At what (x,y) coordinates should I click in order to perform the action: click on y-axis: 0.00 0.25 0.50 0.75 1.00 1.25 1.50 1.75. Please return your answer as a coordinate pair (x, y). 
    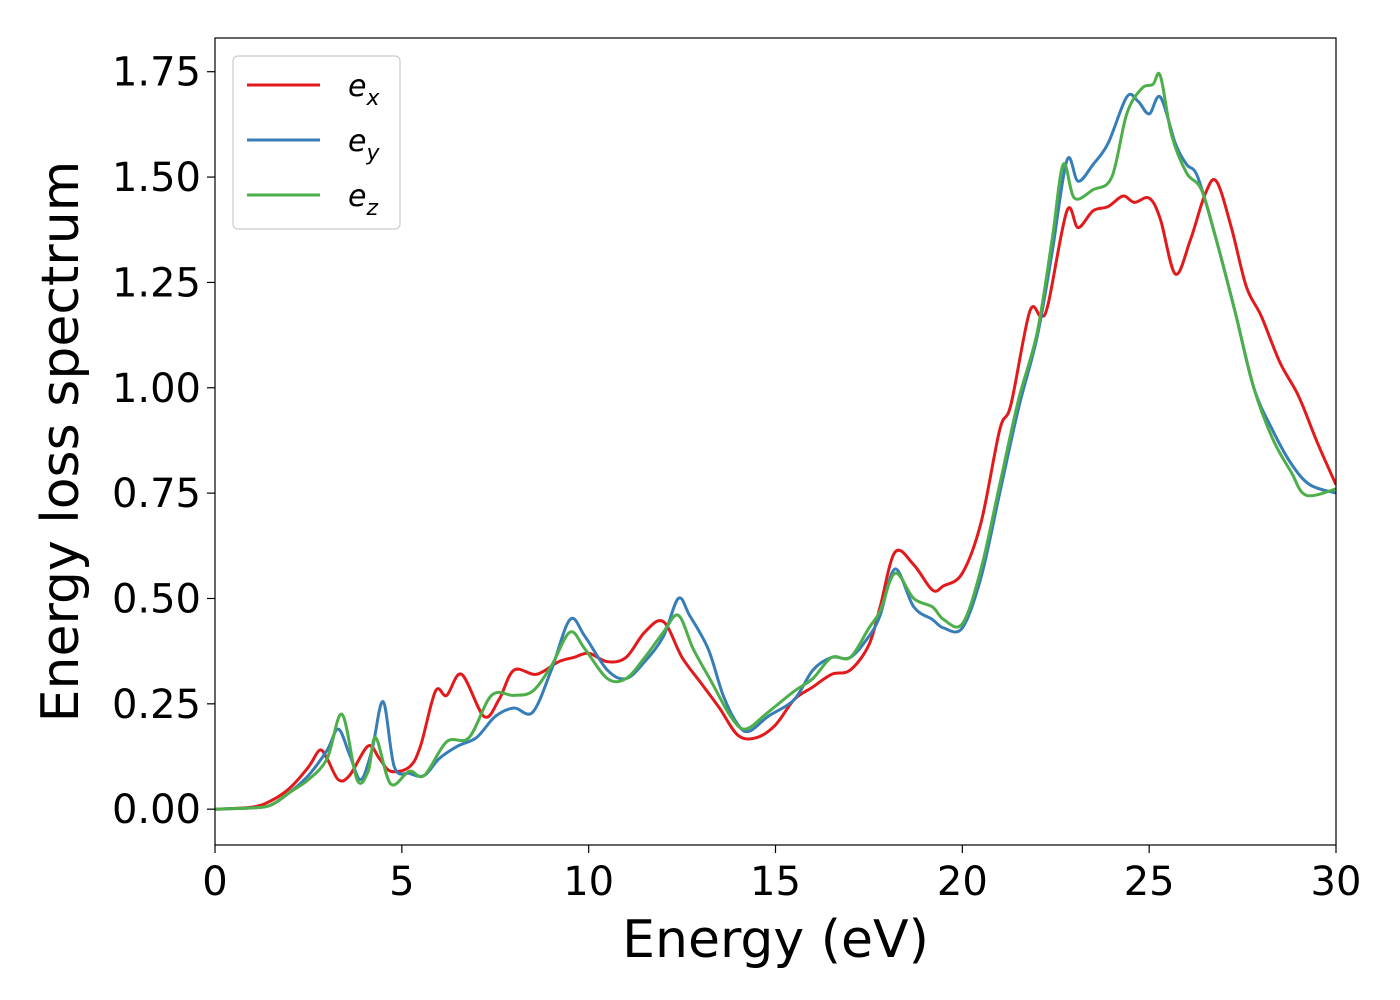
    Looking at the image, I should click on (163, 441).